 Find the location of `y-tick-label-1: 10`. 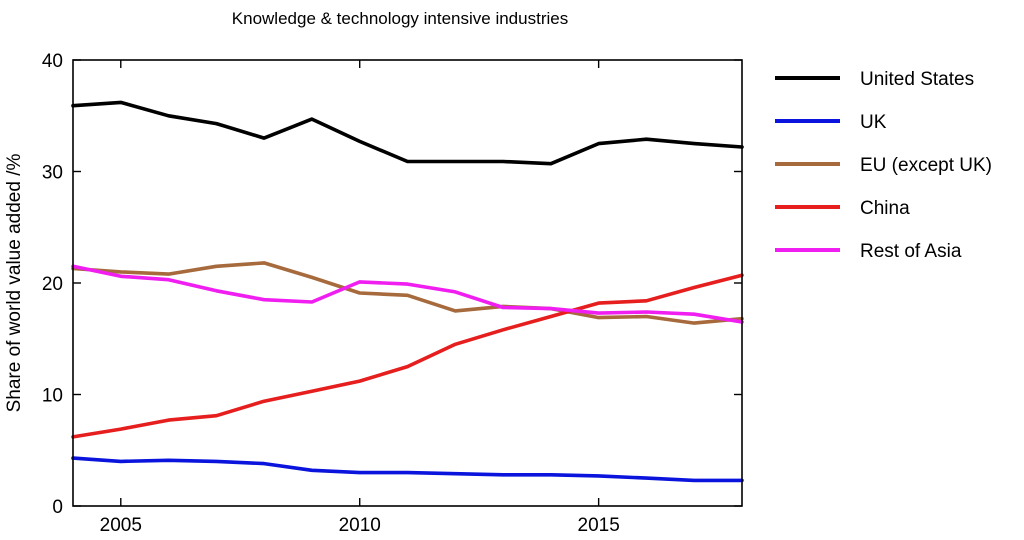

y-tick-label-1: 10 is located at coordinates (52, 396).